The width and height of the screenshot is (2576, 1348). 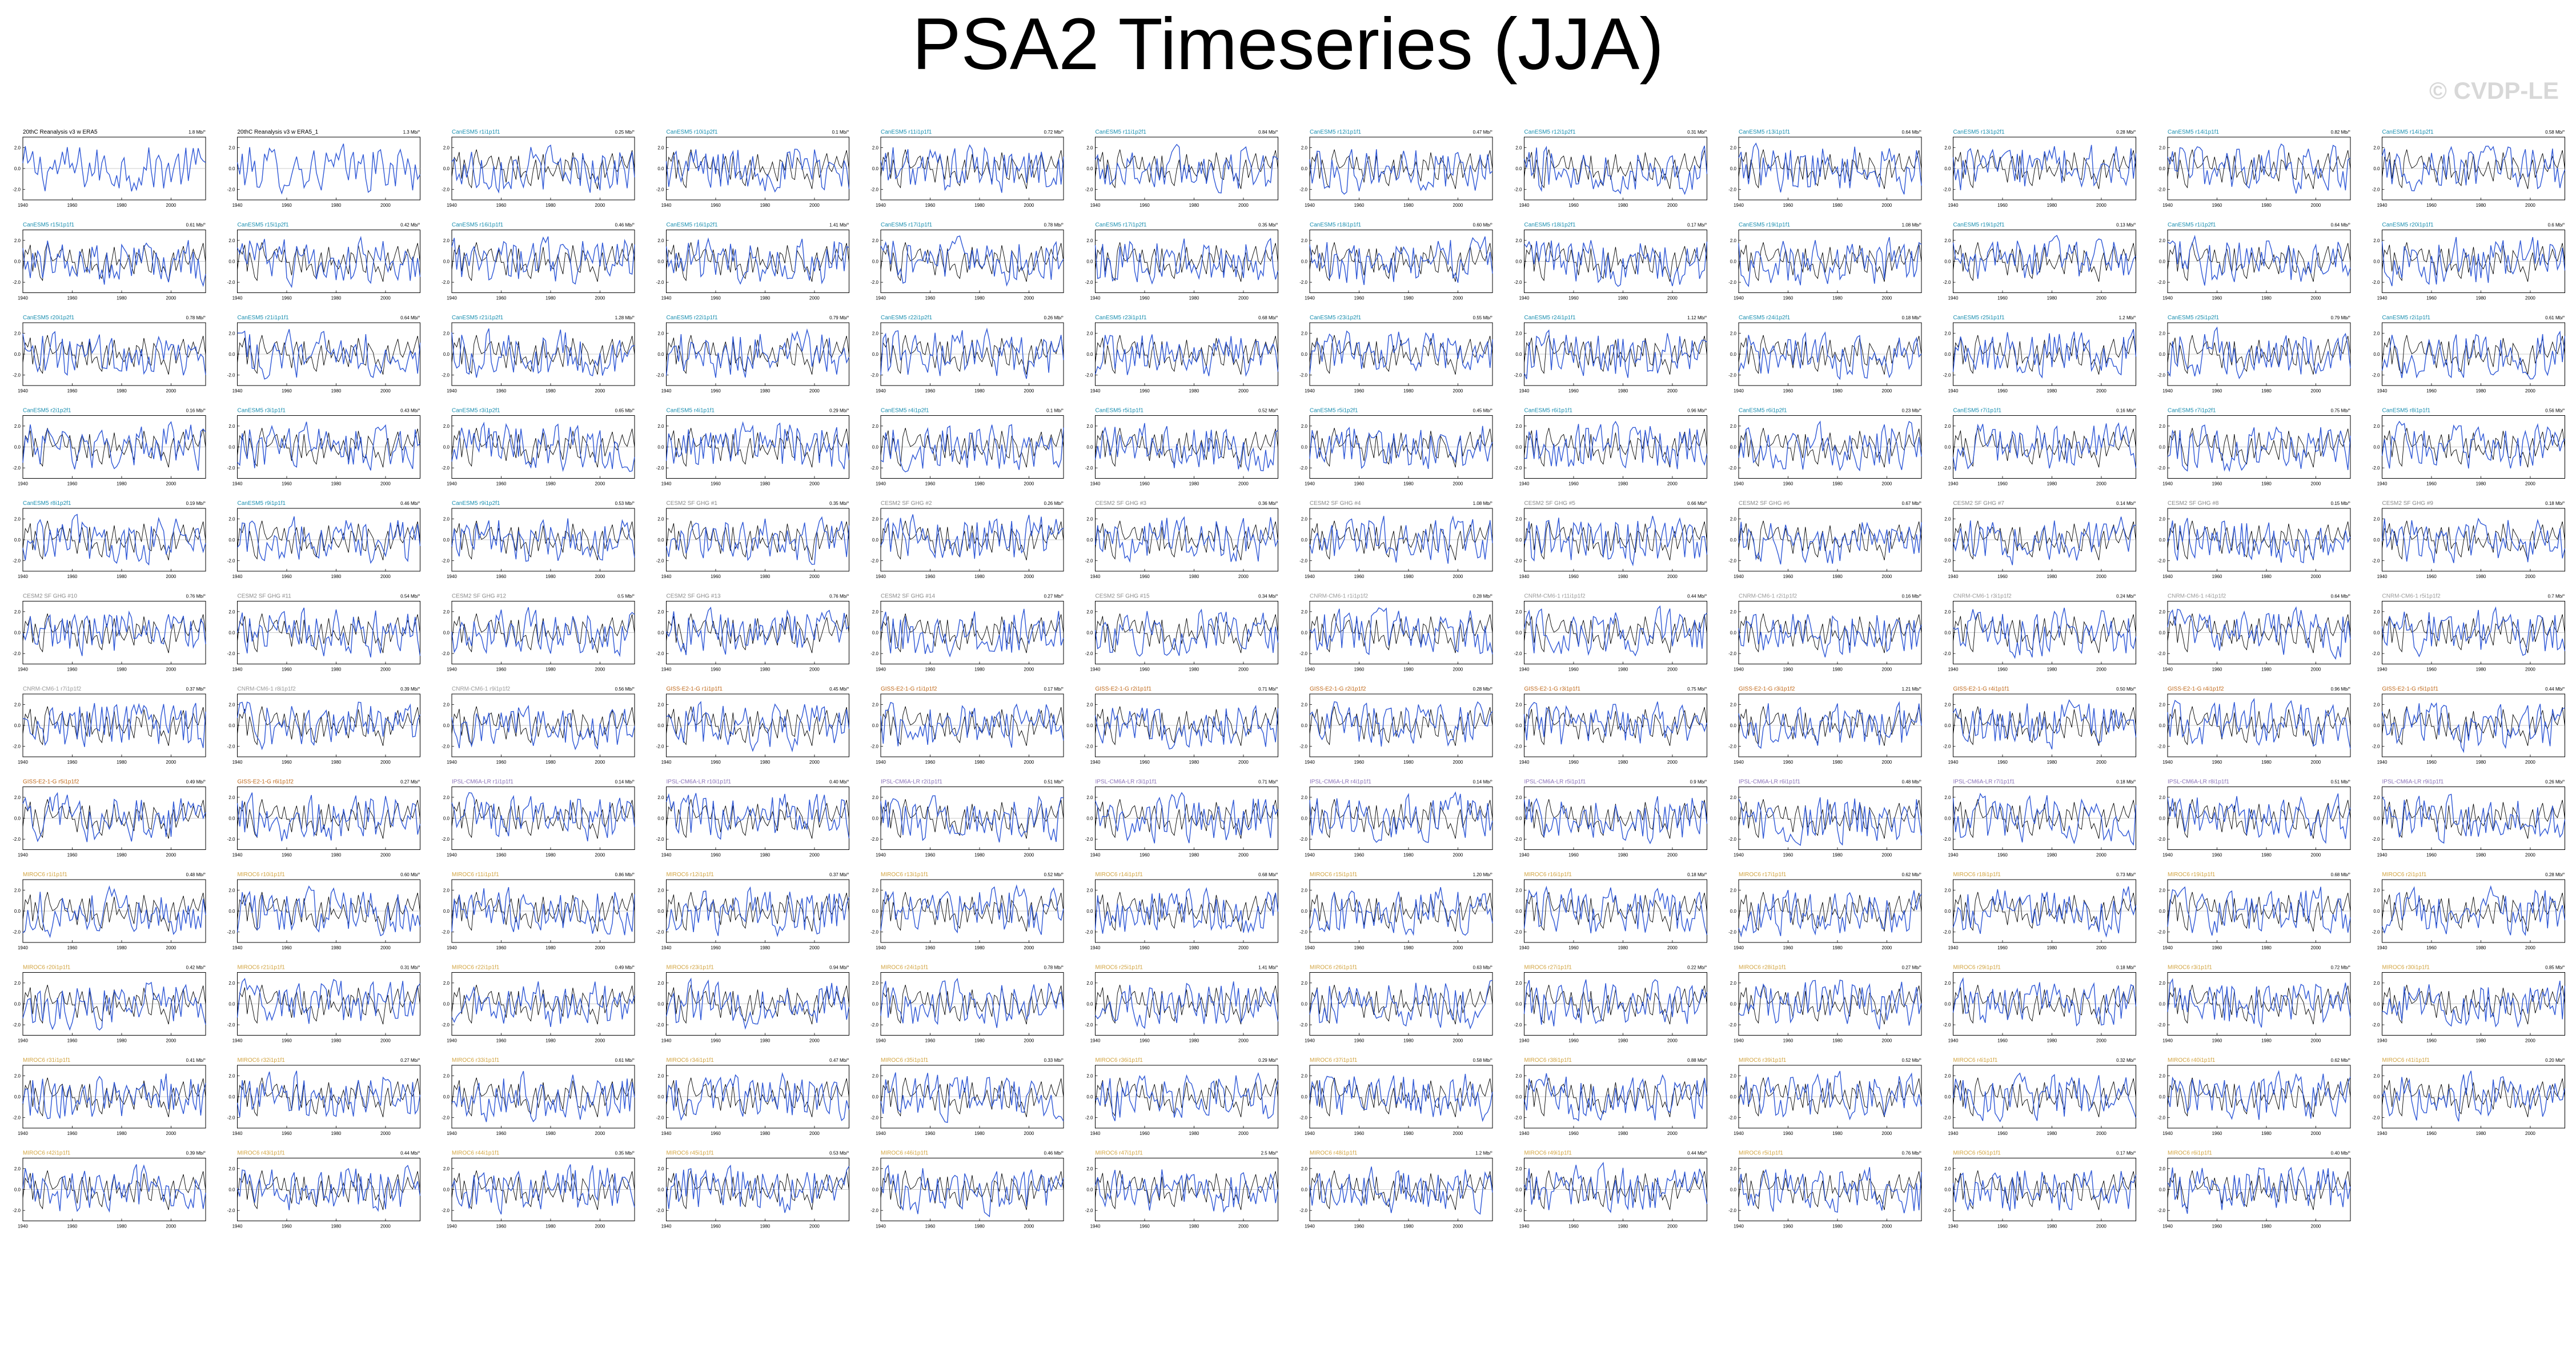 What do you see at coordinates (1482, 874) in the screenshot?
I see `panel-stat: 1.20 Mb/°` at bounding box center [1482, 874].